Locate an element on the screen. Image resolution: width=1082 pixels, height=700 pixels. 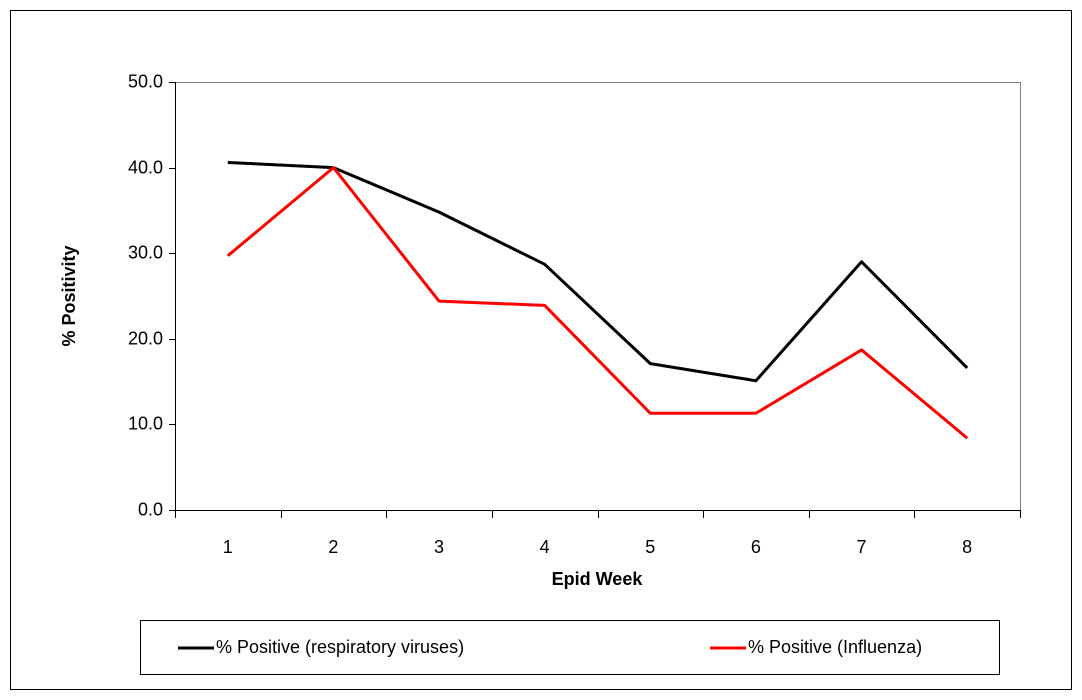
y-tick-label: 40.0 is located at coordinates (145, 167).